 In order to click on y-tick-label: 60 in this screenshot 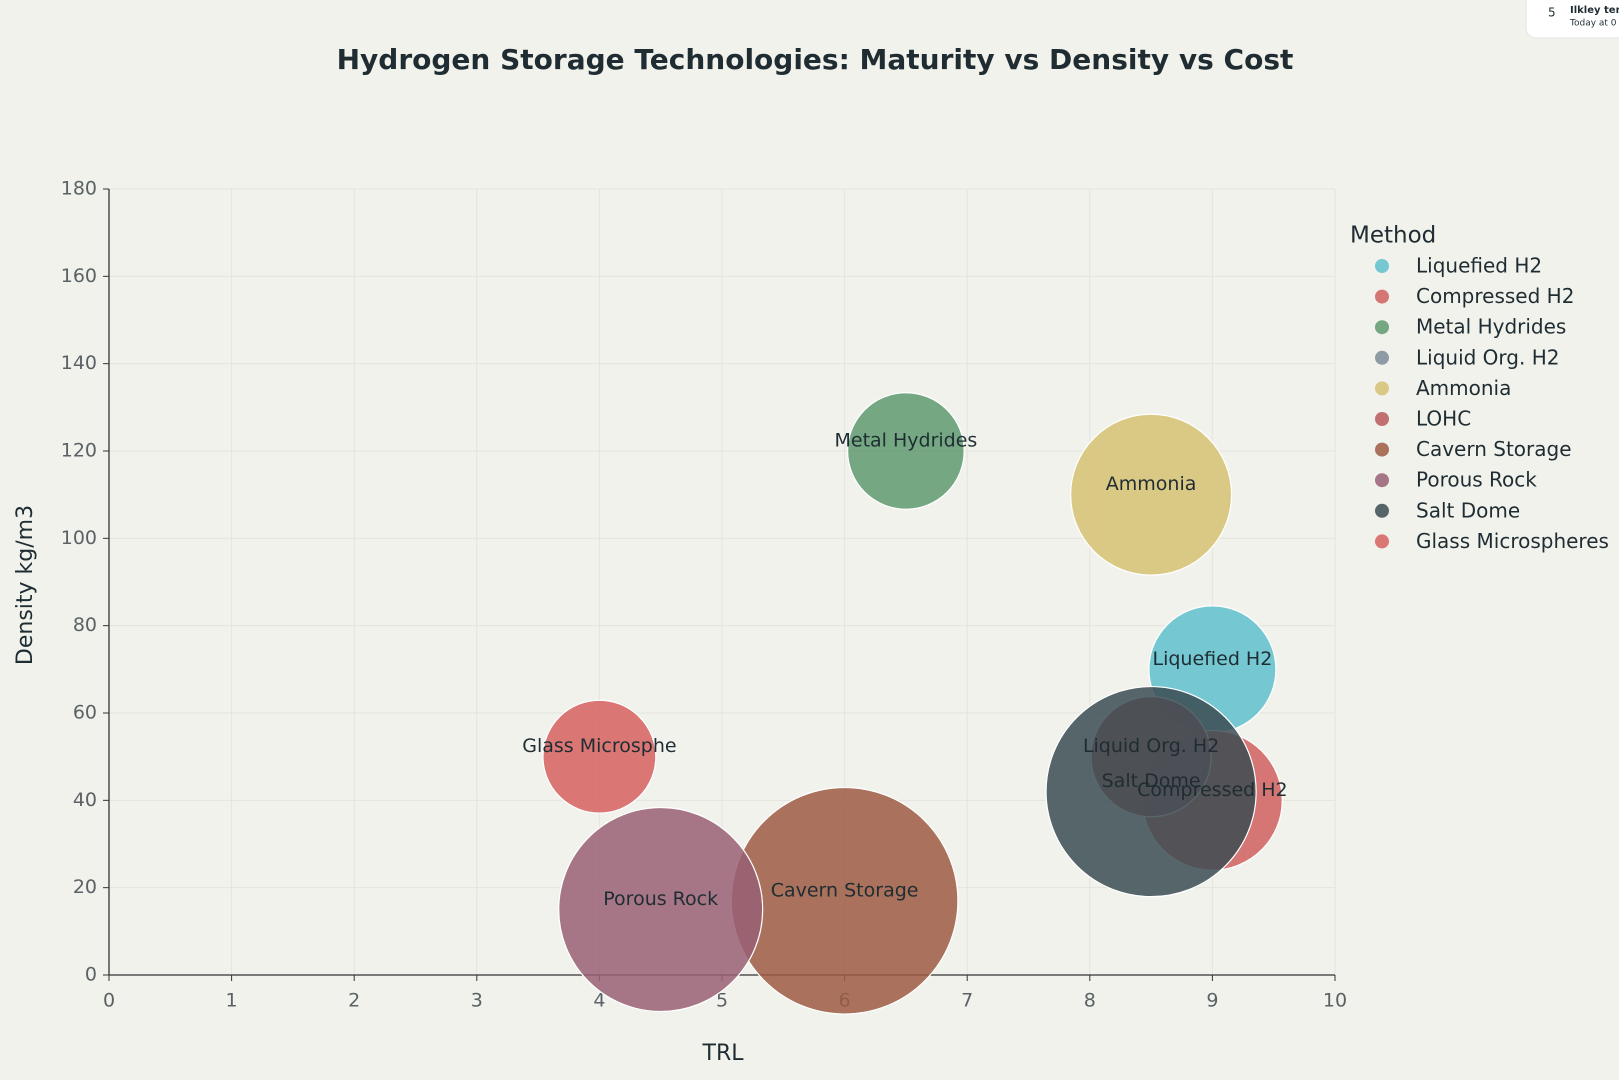, I will do `click(85, 713)`.